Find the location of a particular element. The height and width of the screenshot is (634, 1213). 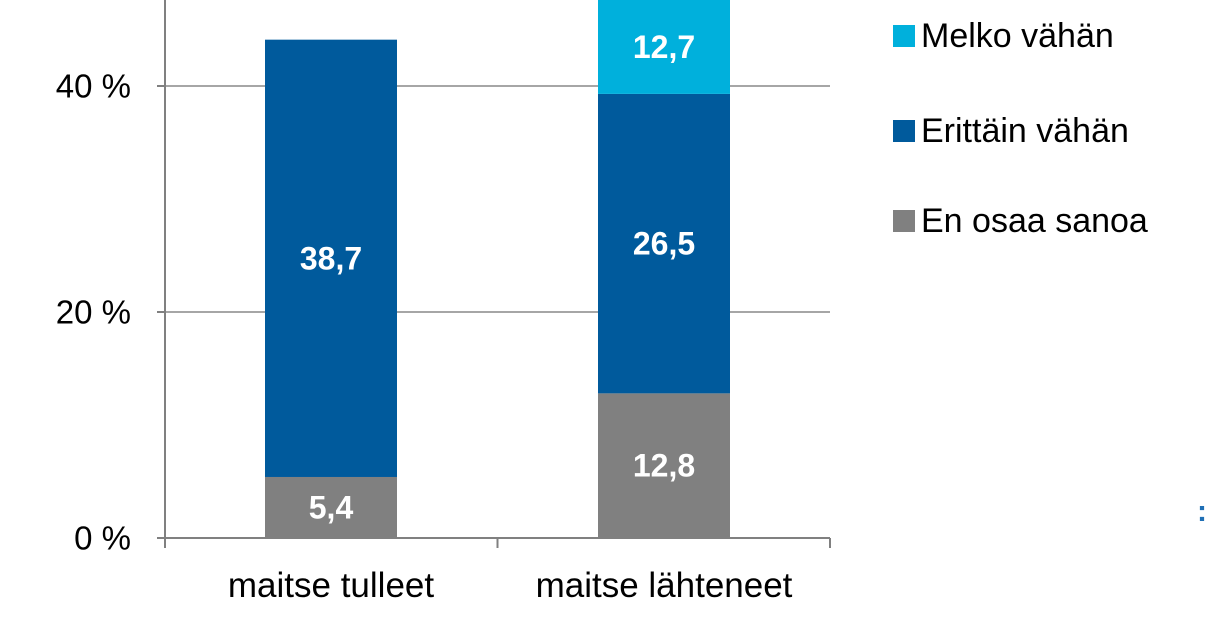

data-label: 12,8 is located at coordinates (664, 466).